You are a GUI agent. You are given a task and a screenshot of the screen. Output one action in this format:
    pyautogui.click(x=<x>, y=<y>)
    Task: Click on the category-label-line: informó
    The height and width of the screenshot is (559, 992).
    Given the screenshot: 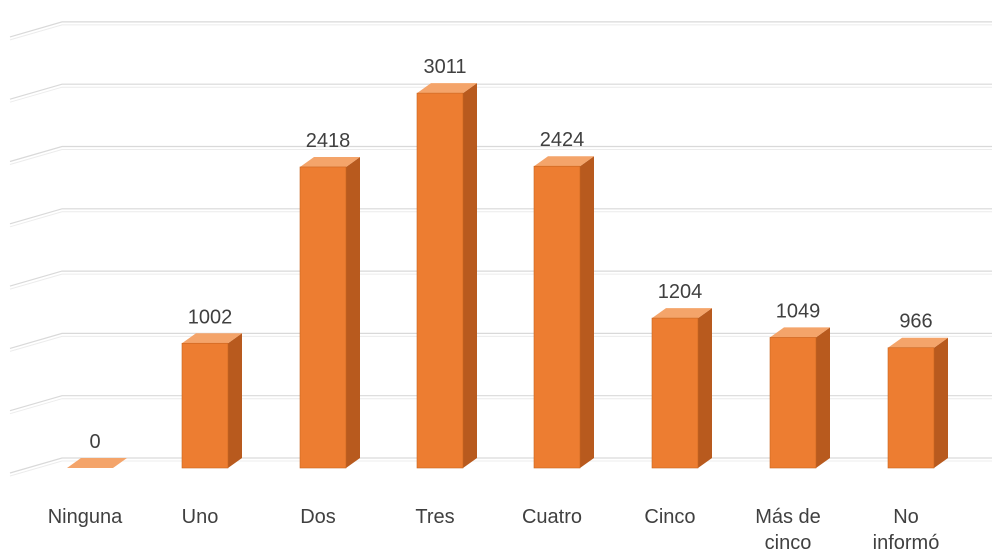 What is the action you would take?
    pyautogui.click(x=906, y=543)
    